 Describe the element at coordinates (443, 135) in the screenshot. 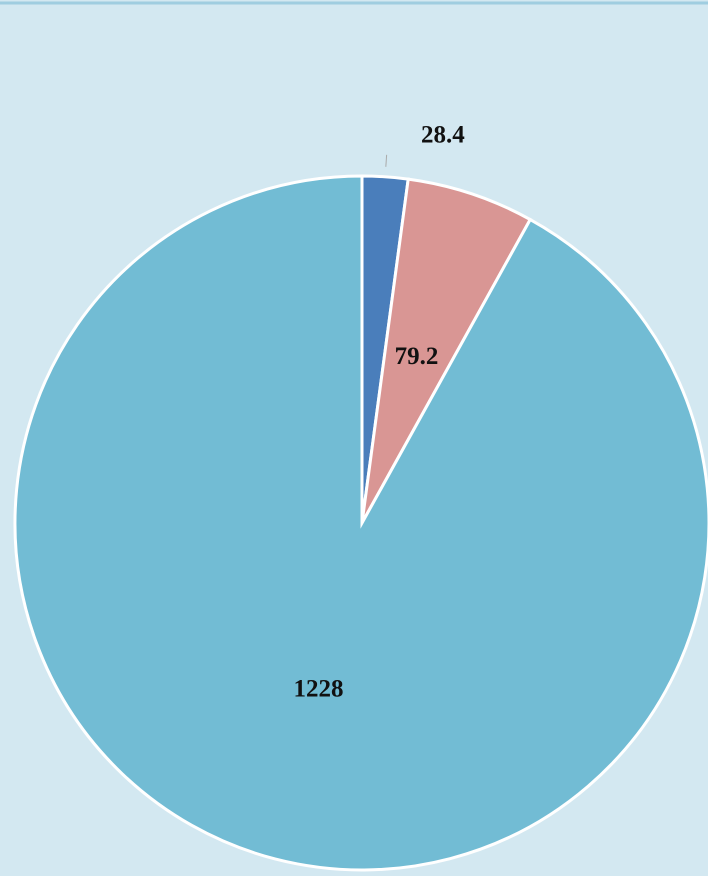

I see `data-label: 28.4` at that location.